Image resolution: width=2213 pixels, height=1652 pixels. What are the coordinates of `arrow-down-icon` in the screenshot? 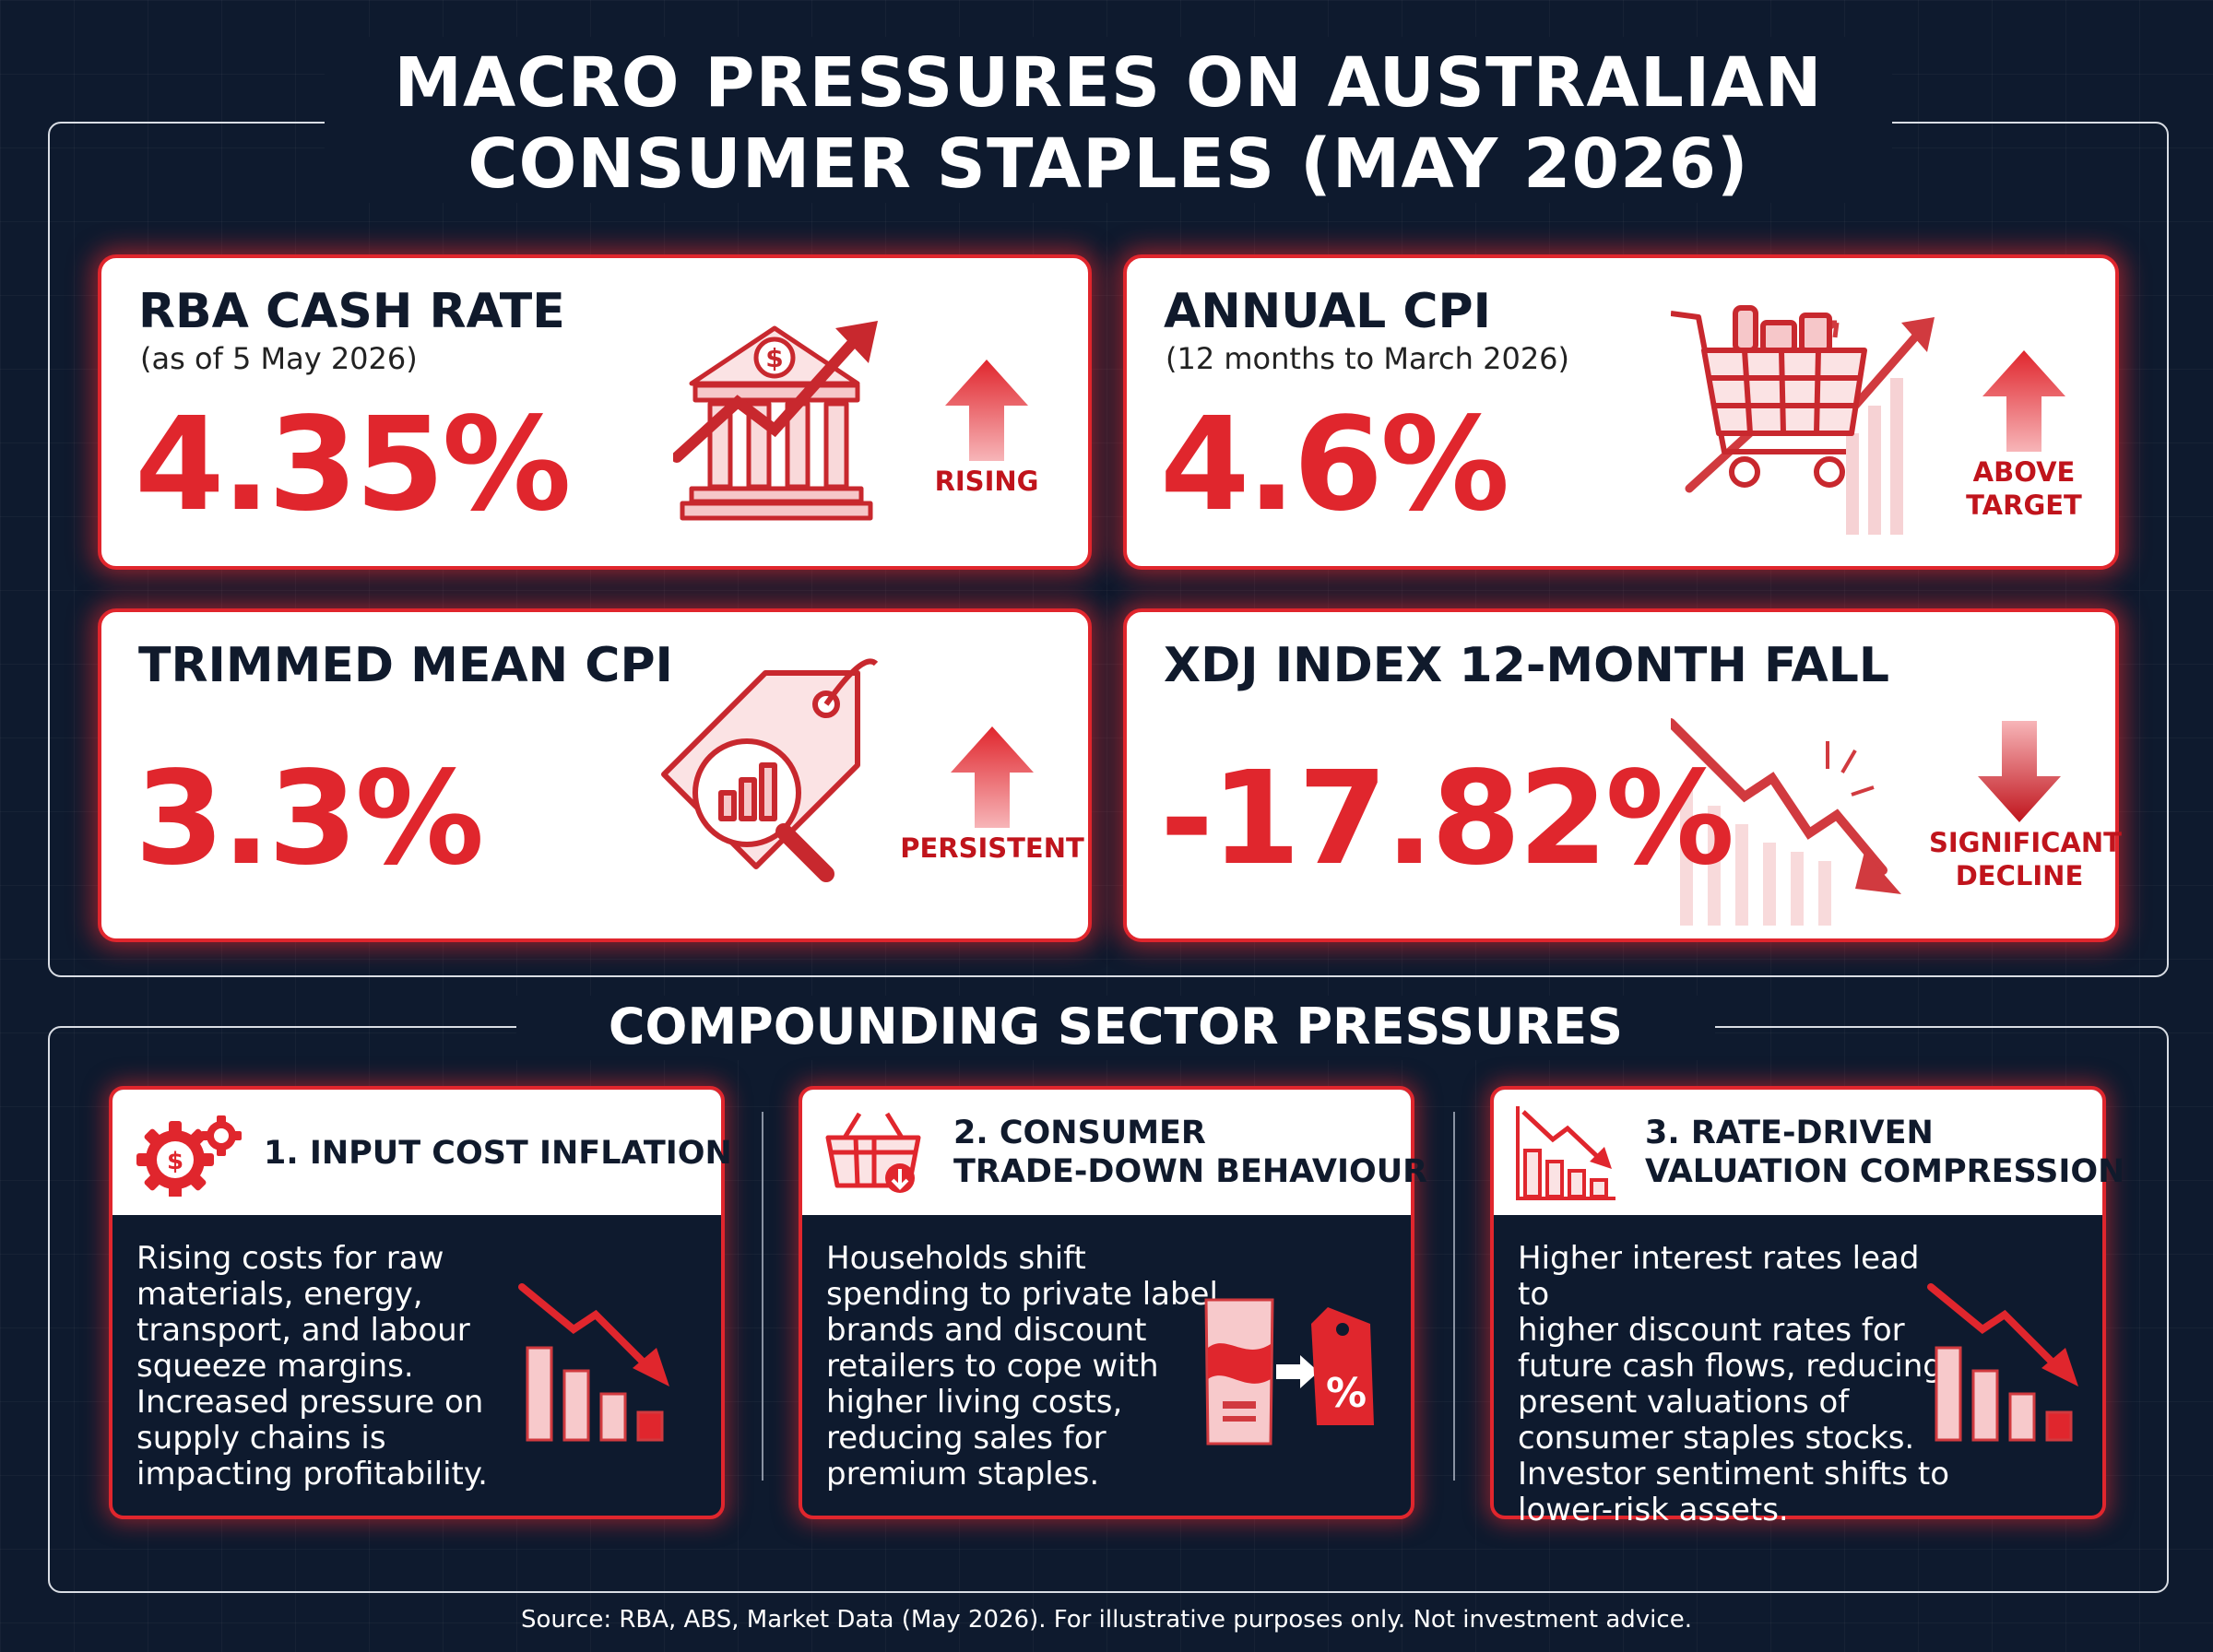 It's located at (2019, 771).